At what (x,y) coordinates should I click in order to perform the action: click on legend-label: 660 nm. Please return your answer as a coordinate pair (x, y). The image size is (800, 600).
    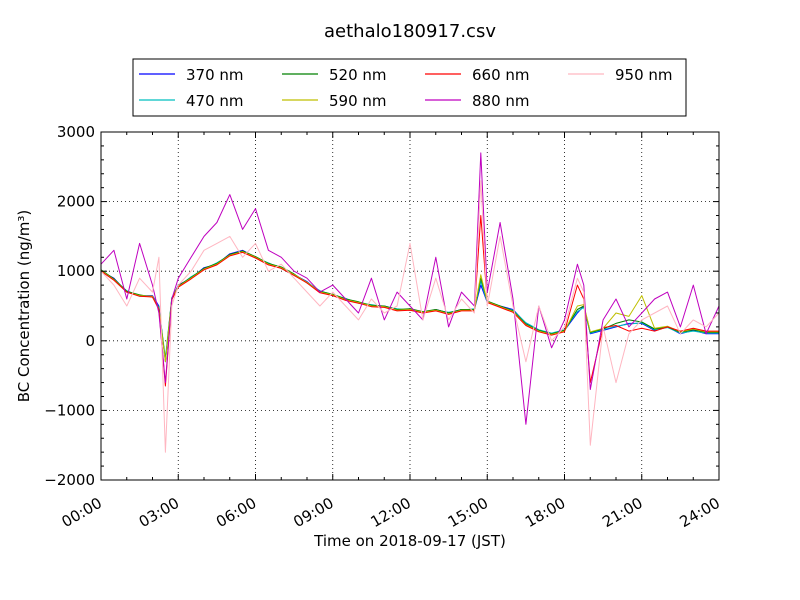
    Looking at the image, I should click on (501, 75).